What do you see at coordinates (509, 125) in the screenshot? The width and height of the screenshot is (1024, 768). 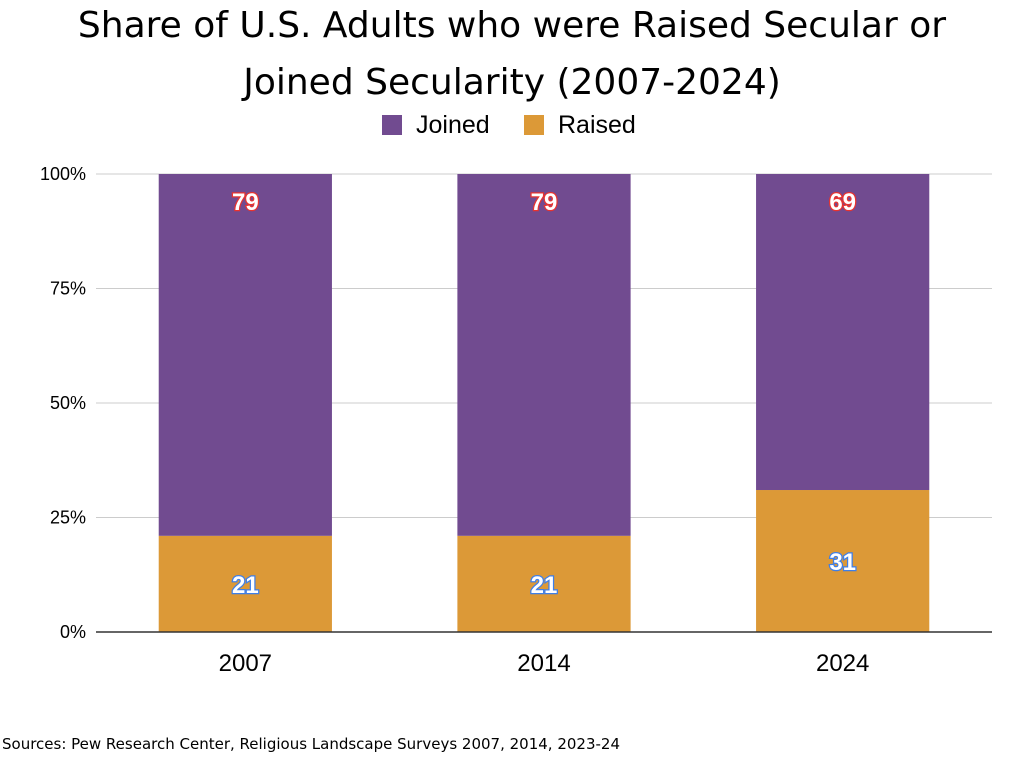 I see `legend: Joined Raised` at bounding box center [509, 125].